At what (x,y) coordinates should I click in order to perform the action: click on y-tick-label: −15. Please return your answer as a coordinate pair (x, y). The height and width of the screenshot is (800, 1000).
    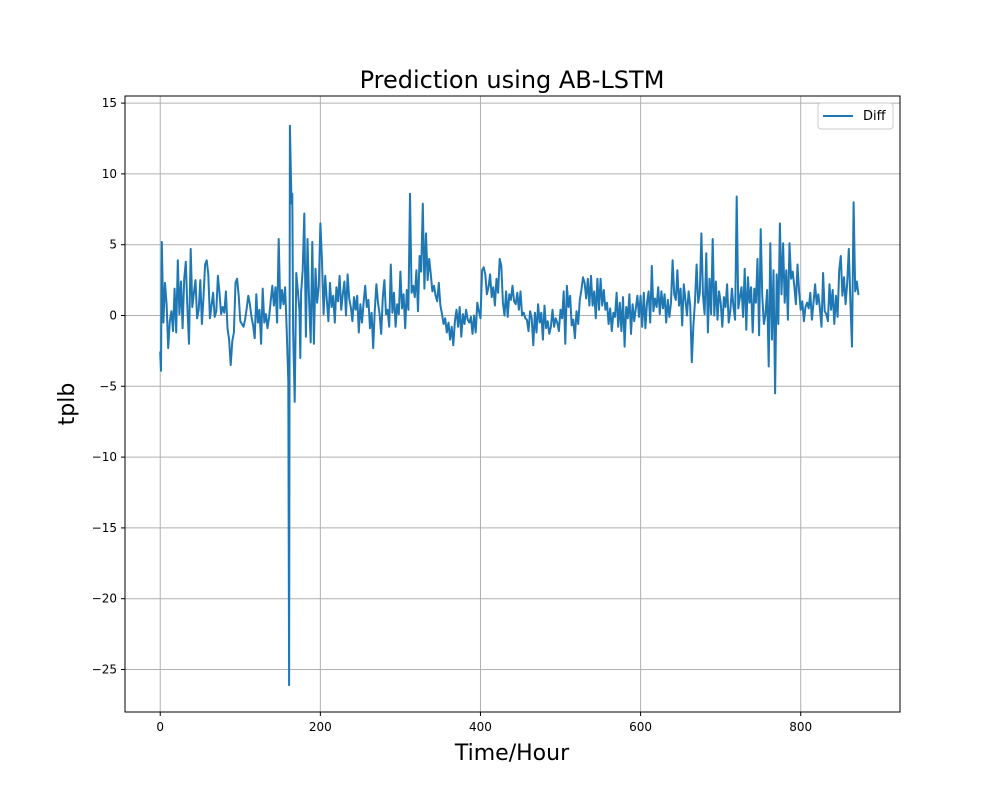
    Looking at the image, I should click on (104, 528).